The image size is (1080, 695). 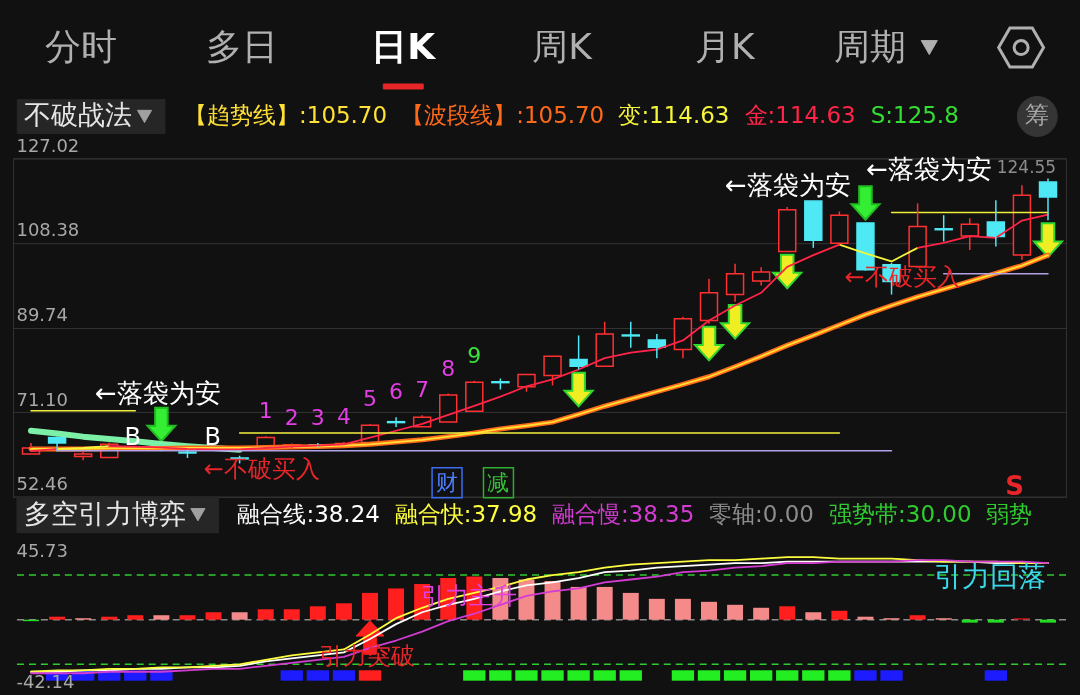 What do you see at coordinates (45, 681) in the screenshot?
I see `y-tick-label: -42.14` at bounding box center [45, 681].